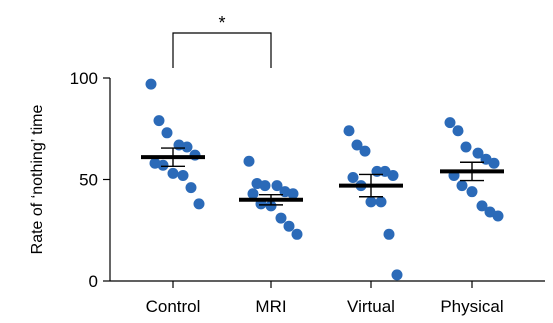 This screenshot has height=323, width=553. What do you see at coordinates (106, 179) in the screenshot?
I see `y-ticks` at bounding box center [106, 179].